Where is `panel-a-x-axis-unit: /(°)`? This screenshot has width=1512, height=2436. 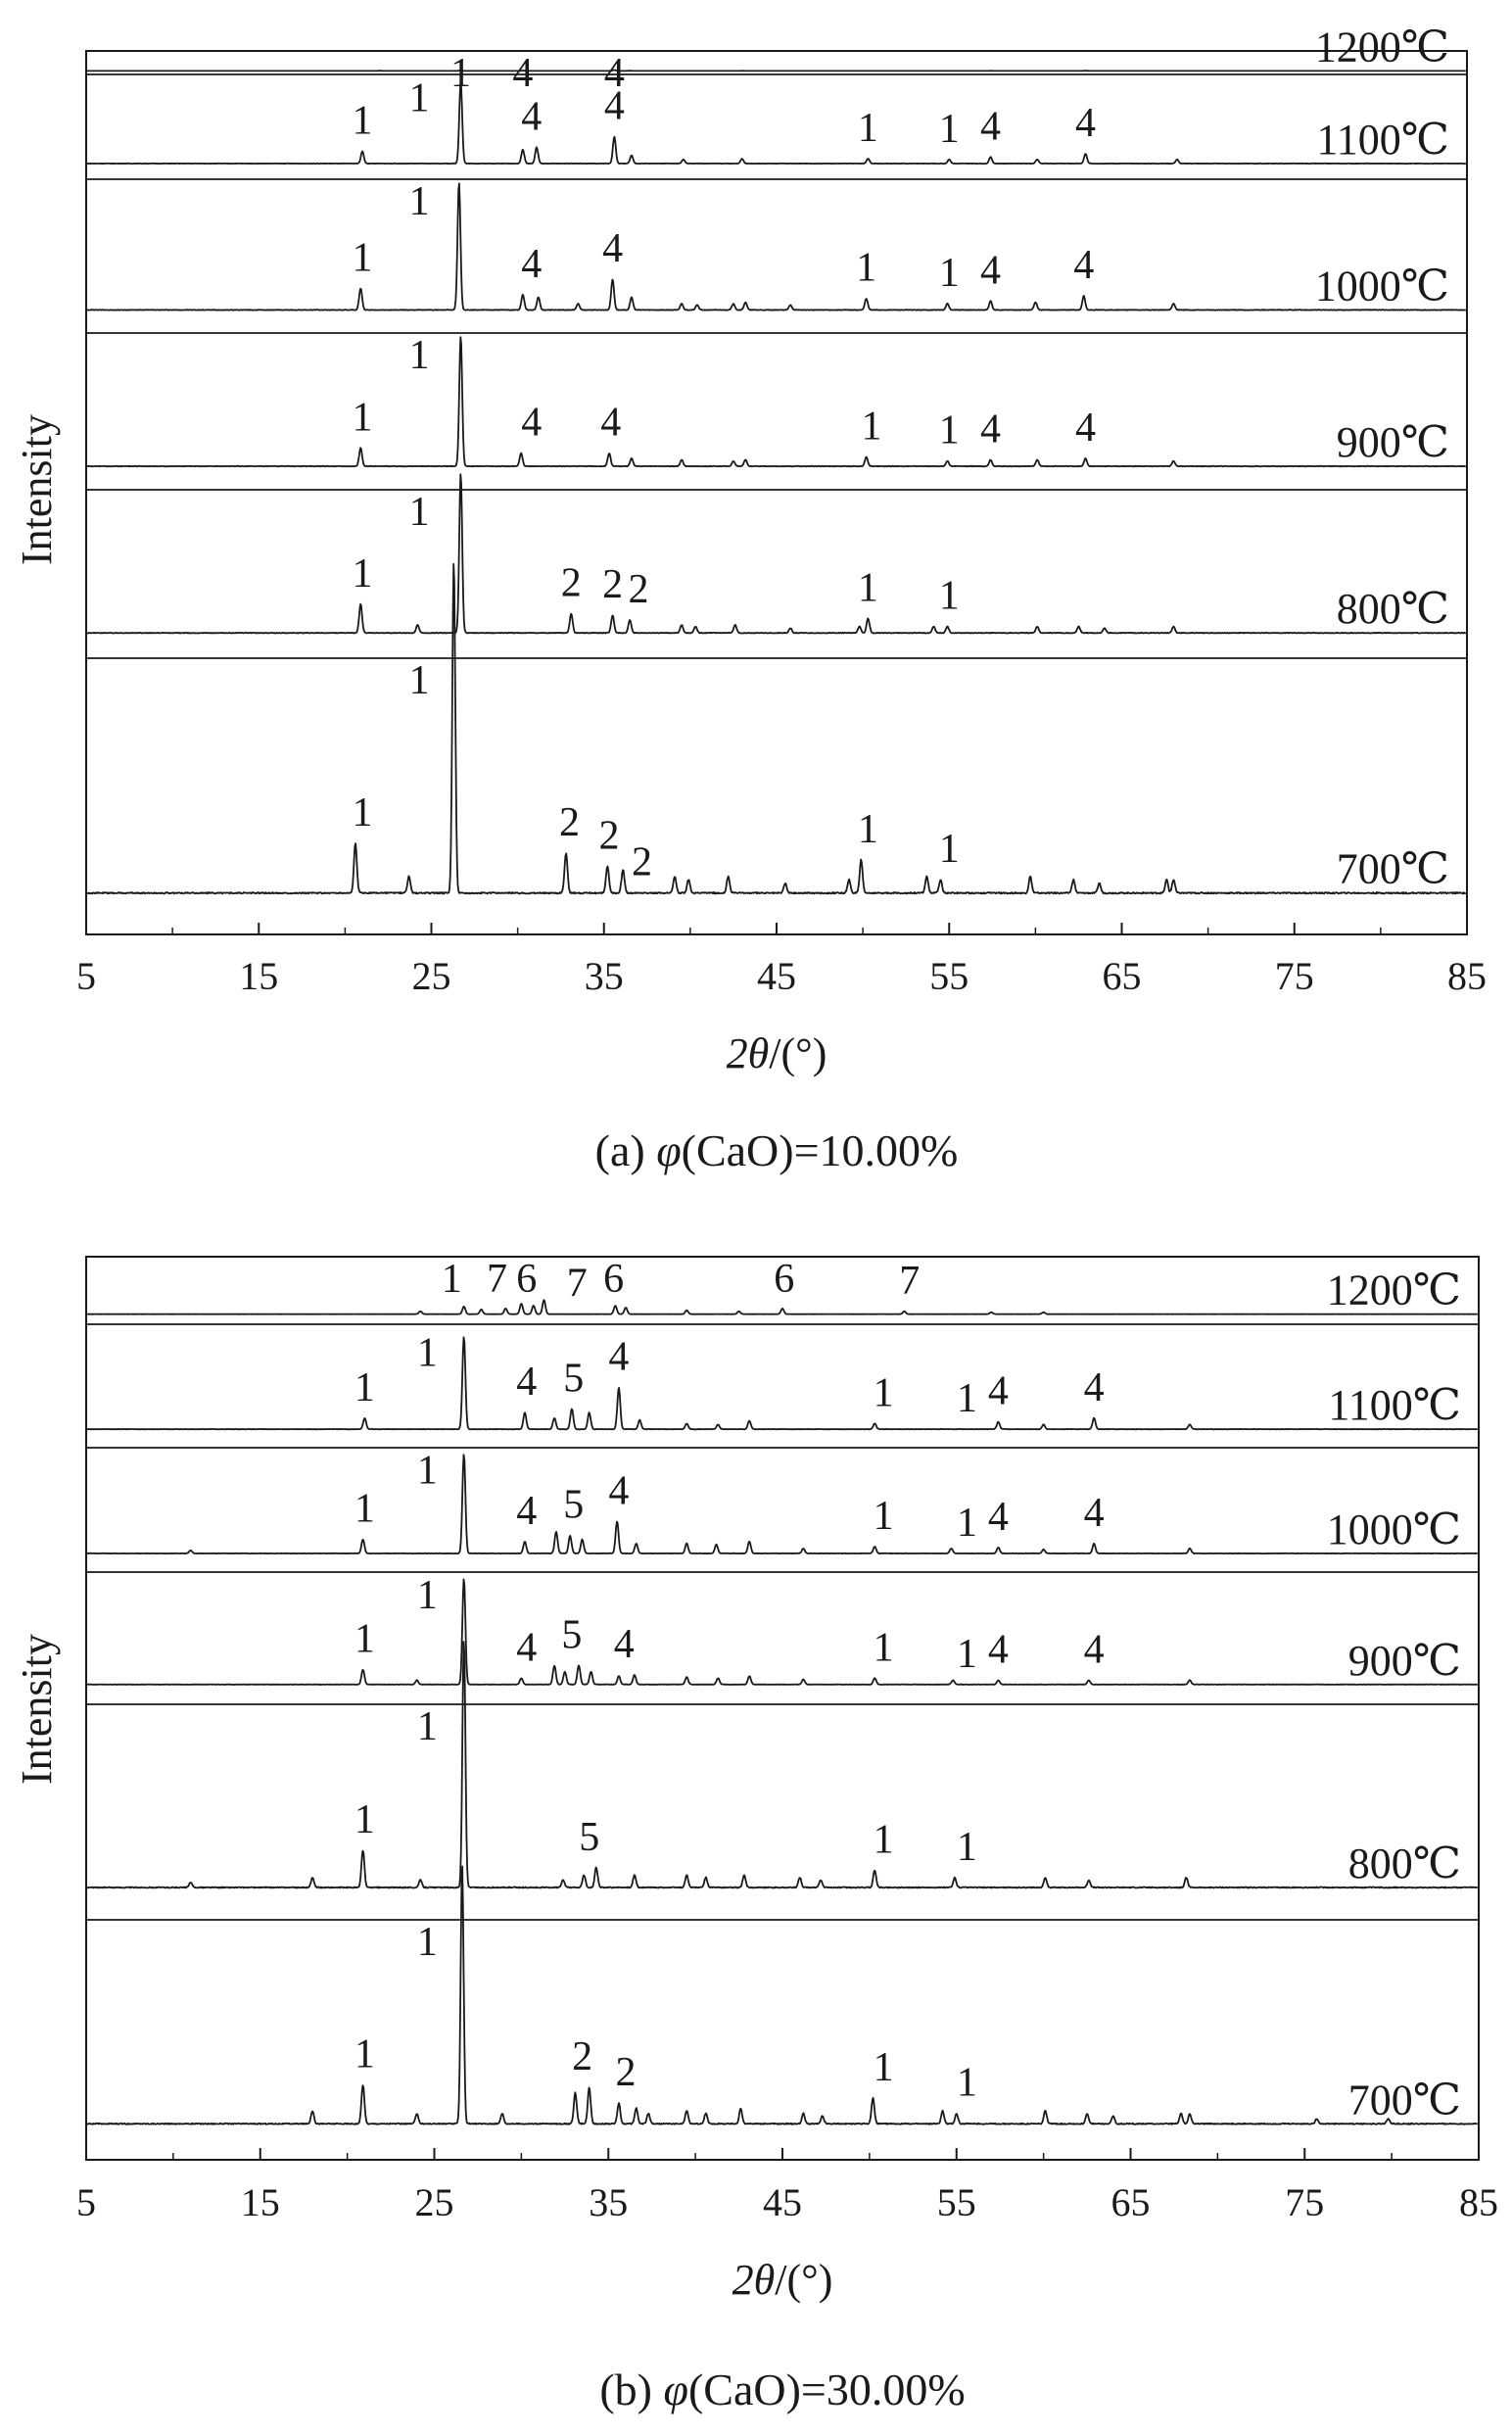 panel-a-x-axis-unit: /(°) is located at coordinates (798, 1053).